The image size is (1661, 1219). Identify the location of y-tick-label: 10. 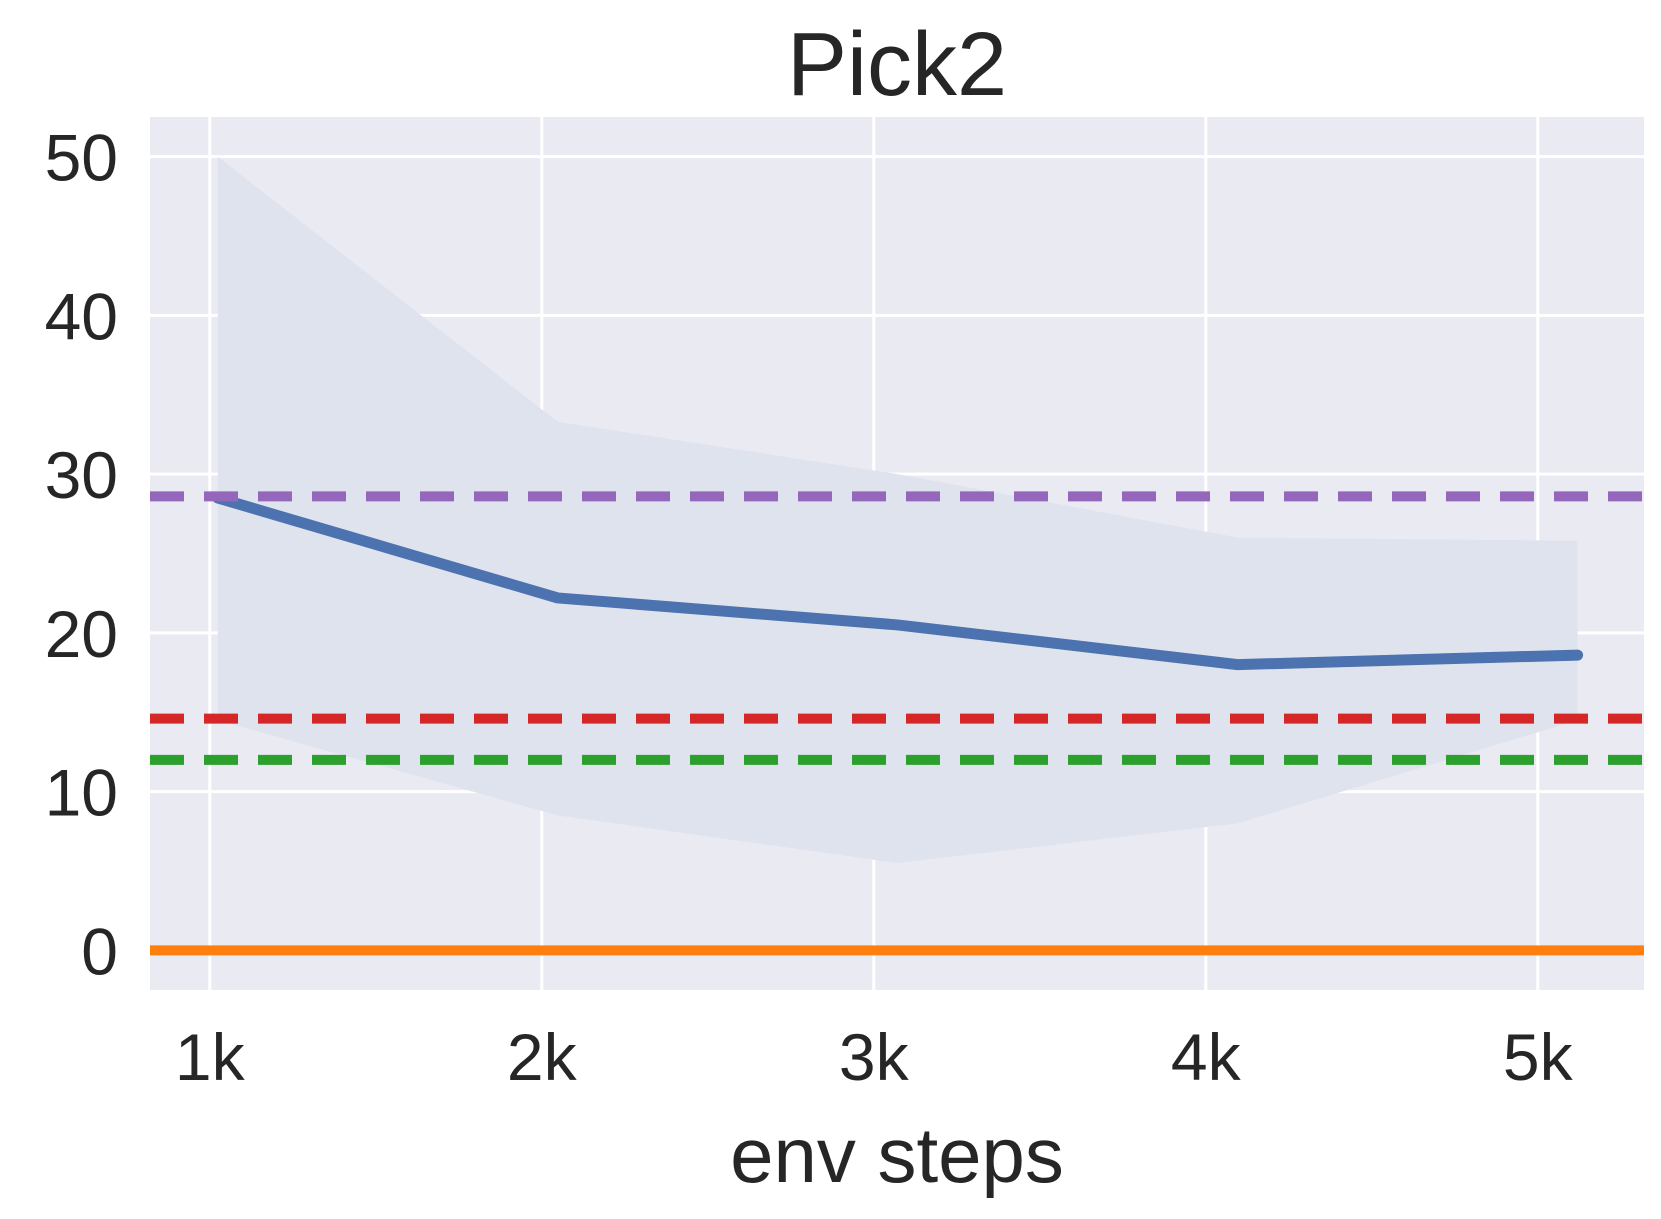
(81, 793).